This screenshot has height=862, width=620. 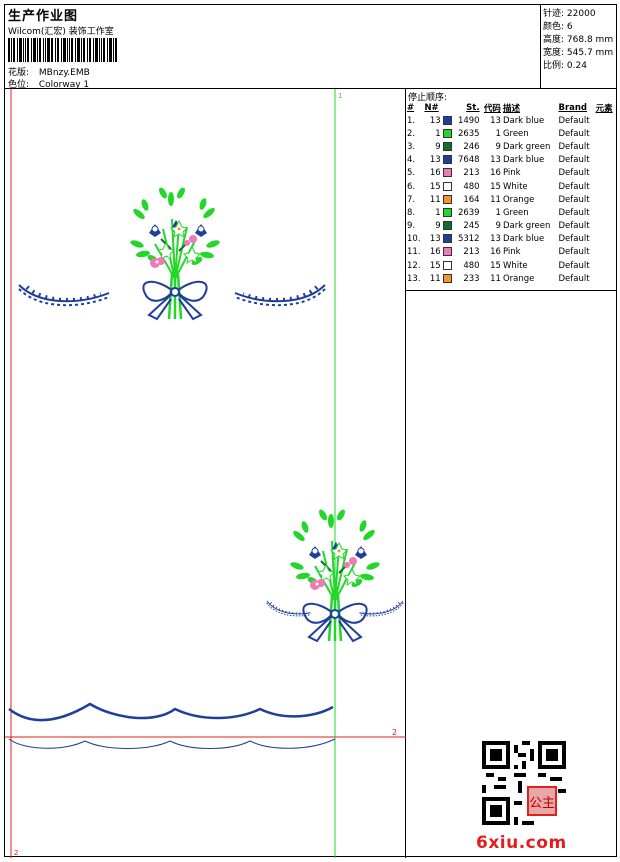 I want to click on height-info: 高度: 768.8 mm, so click(x=578, y=38).